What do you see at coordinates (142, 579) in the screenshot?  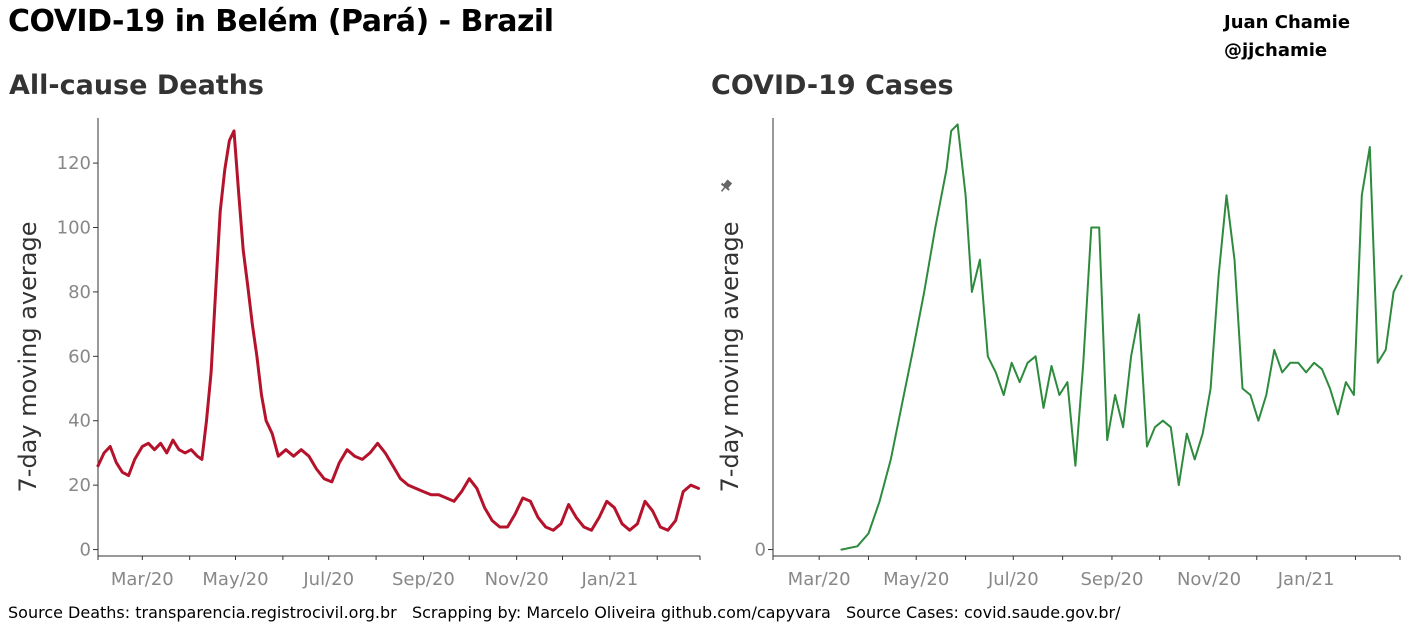 I see `deaths-x-tick-label: Mar/20` at bounding box center [142, 579].